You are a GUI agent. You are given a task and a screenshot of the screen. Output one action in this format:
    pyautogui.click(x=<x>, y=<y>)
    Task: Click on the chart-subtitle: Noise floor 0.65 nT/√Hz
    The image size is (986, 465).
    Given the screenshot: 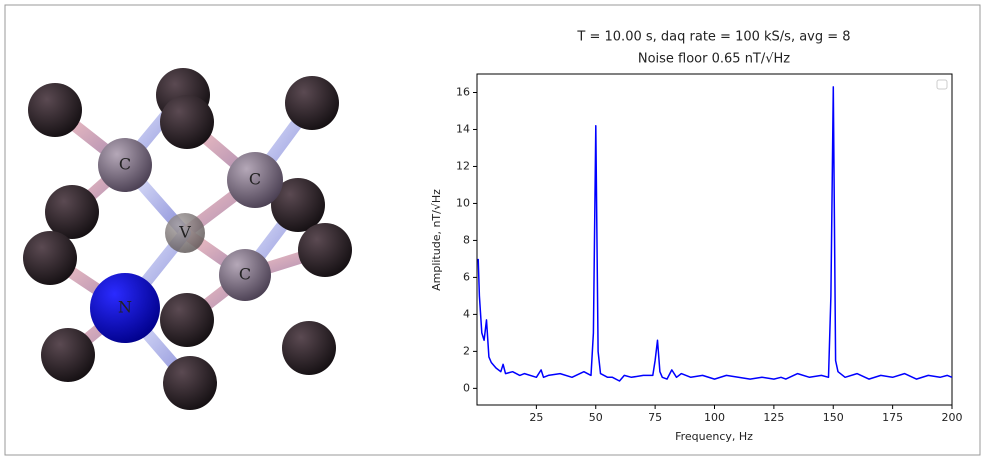 What is the action you would take?
    pyautogui.click(x=714, y=59)
    